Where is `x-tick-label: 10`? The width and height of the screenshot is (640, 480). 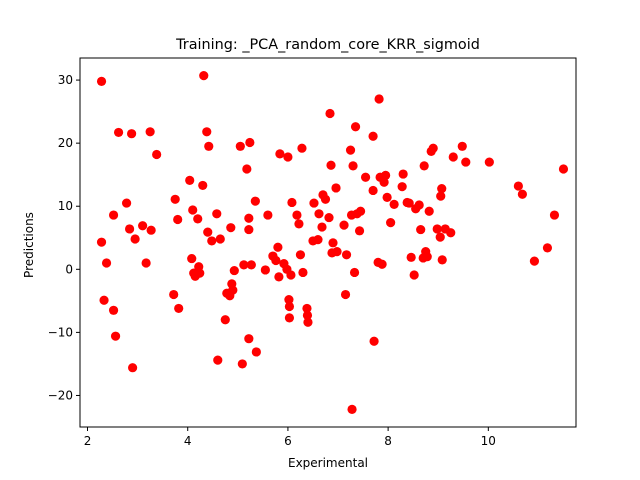
x-tick-label: 10 is located at coordinates (488, 441).